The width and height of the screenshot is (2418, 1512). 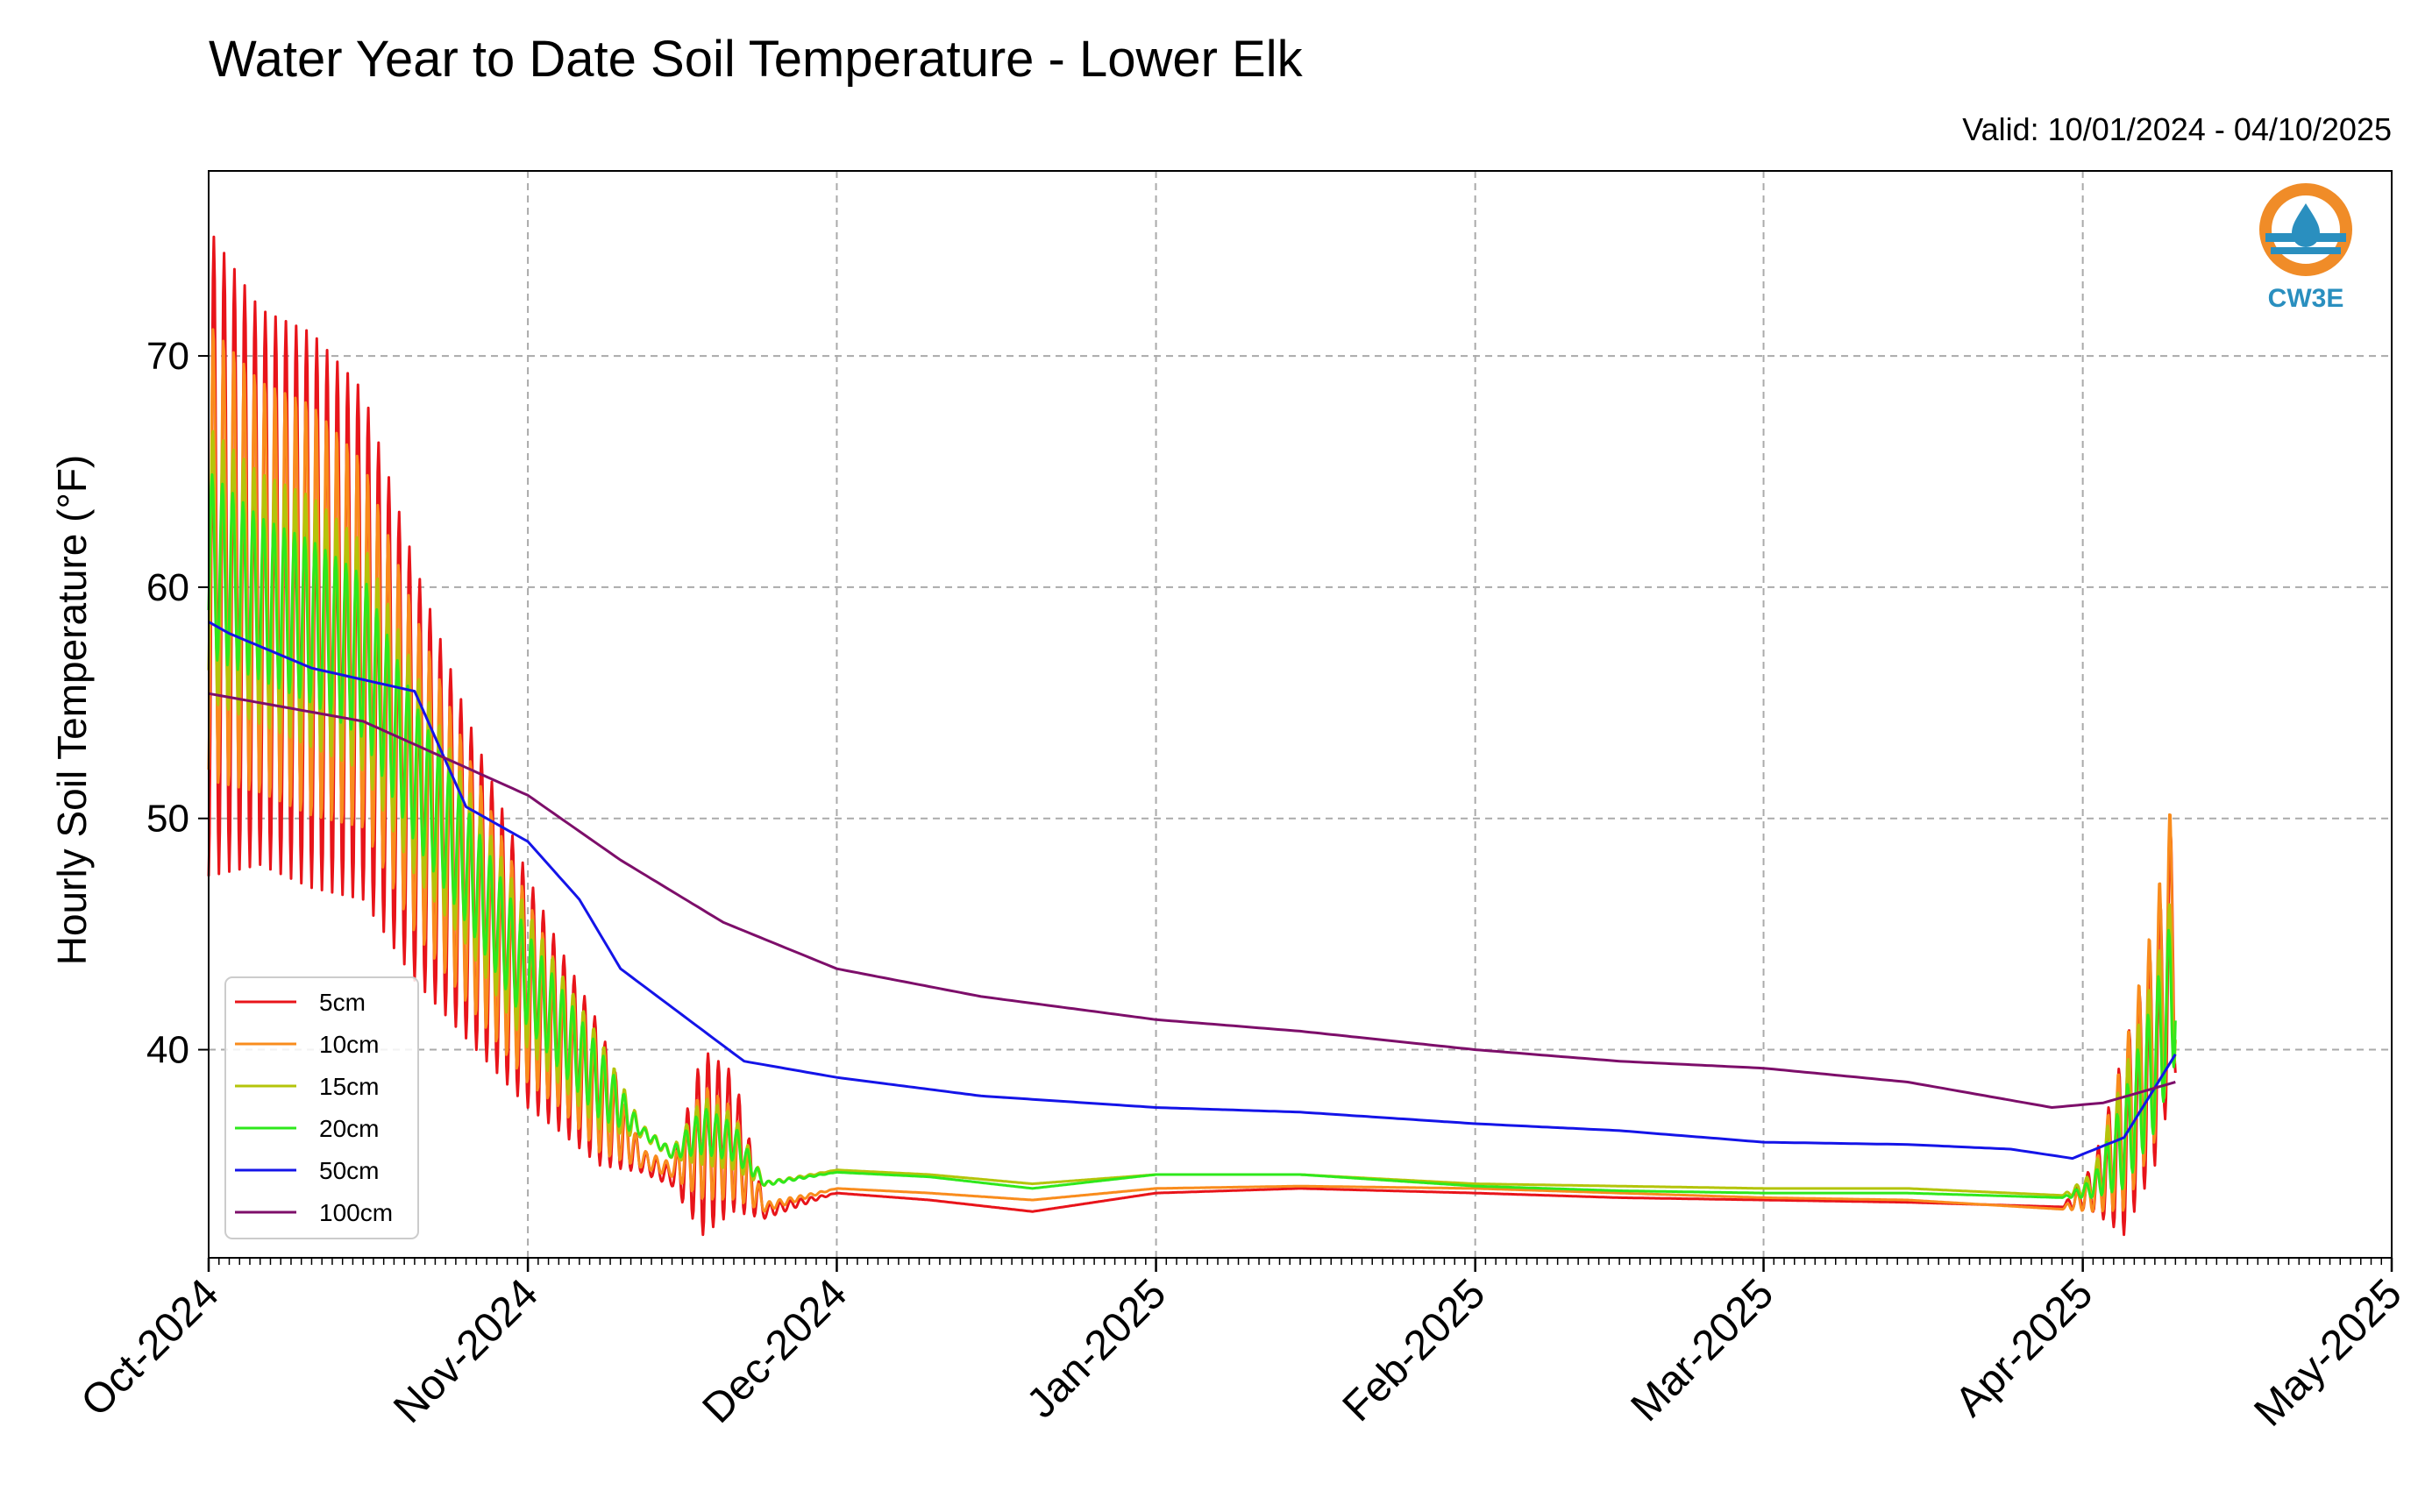 What do you see at coordinates (1703, 1350) in the screenshot?
I see `x-tick-label: Mar-2025` at bounding box center [1703, 1350].